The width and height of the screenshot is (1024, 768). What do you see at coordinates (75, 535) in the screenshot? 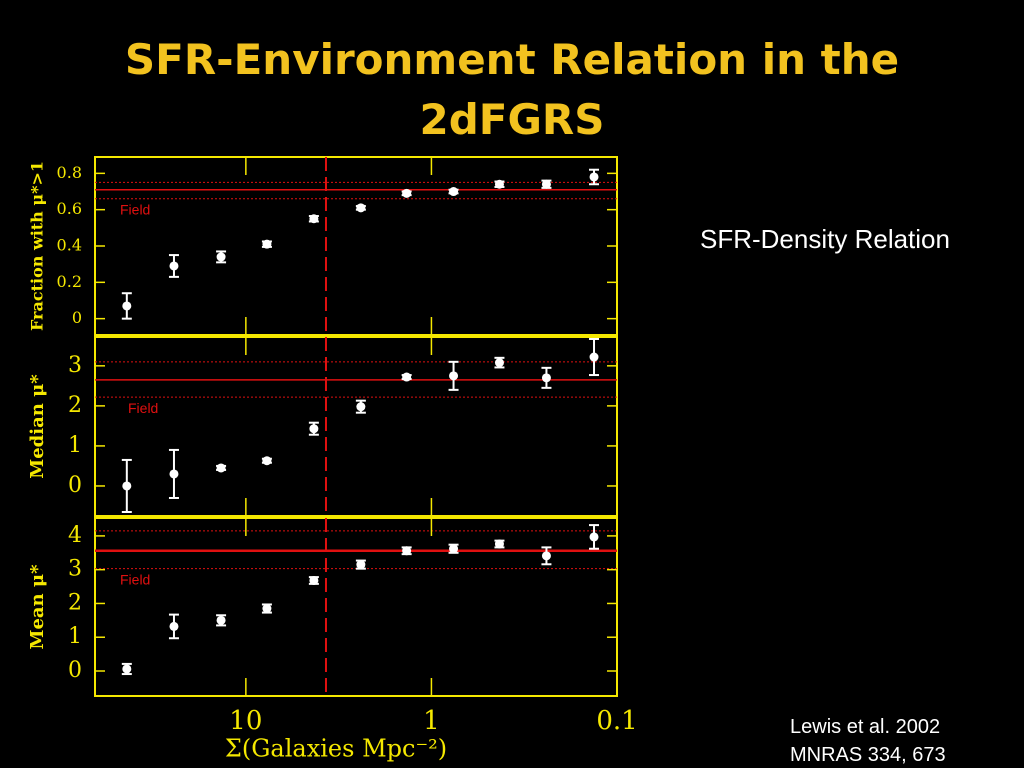
I see `y-tick-label: 4` at bounding box center [75, 535].